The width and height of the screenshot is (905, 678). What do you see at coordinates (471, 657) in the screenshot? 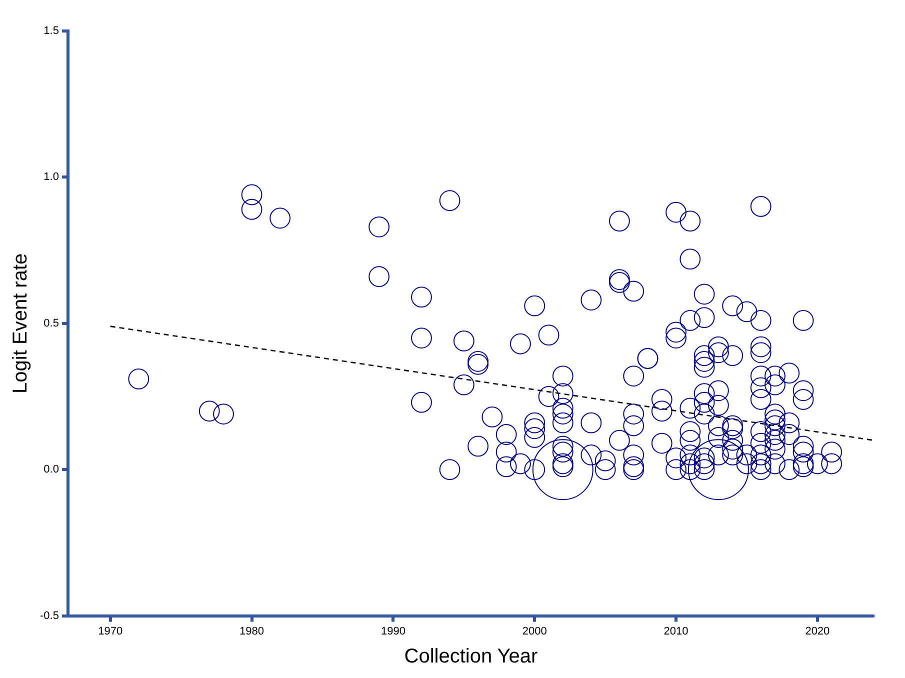
I see `x-axis-title: Collection Year` at bounding box center [471, 657].